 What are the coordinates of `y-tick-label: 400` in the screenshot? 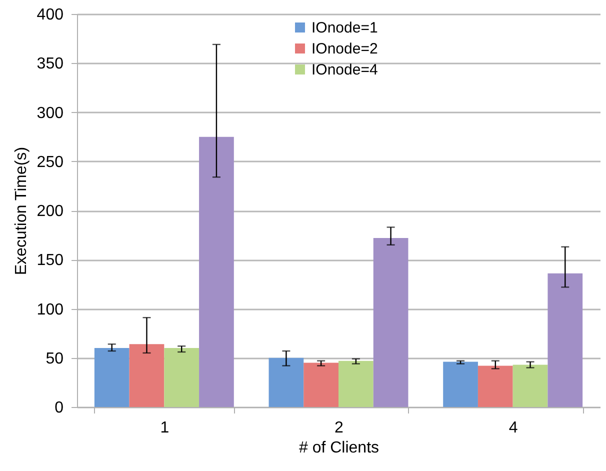 It's located at (50, 15).